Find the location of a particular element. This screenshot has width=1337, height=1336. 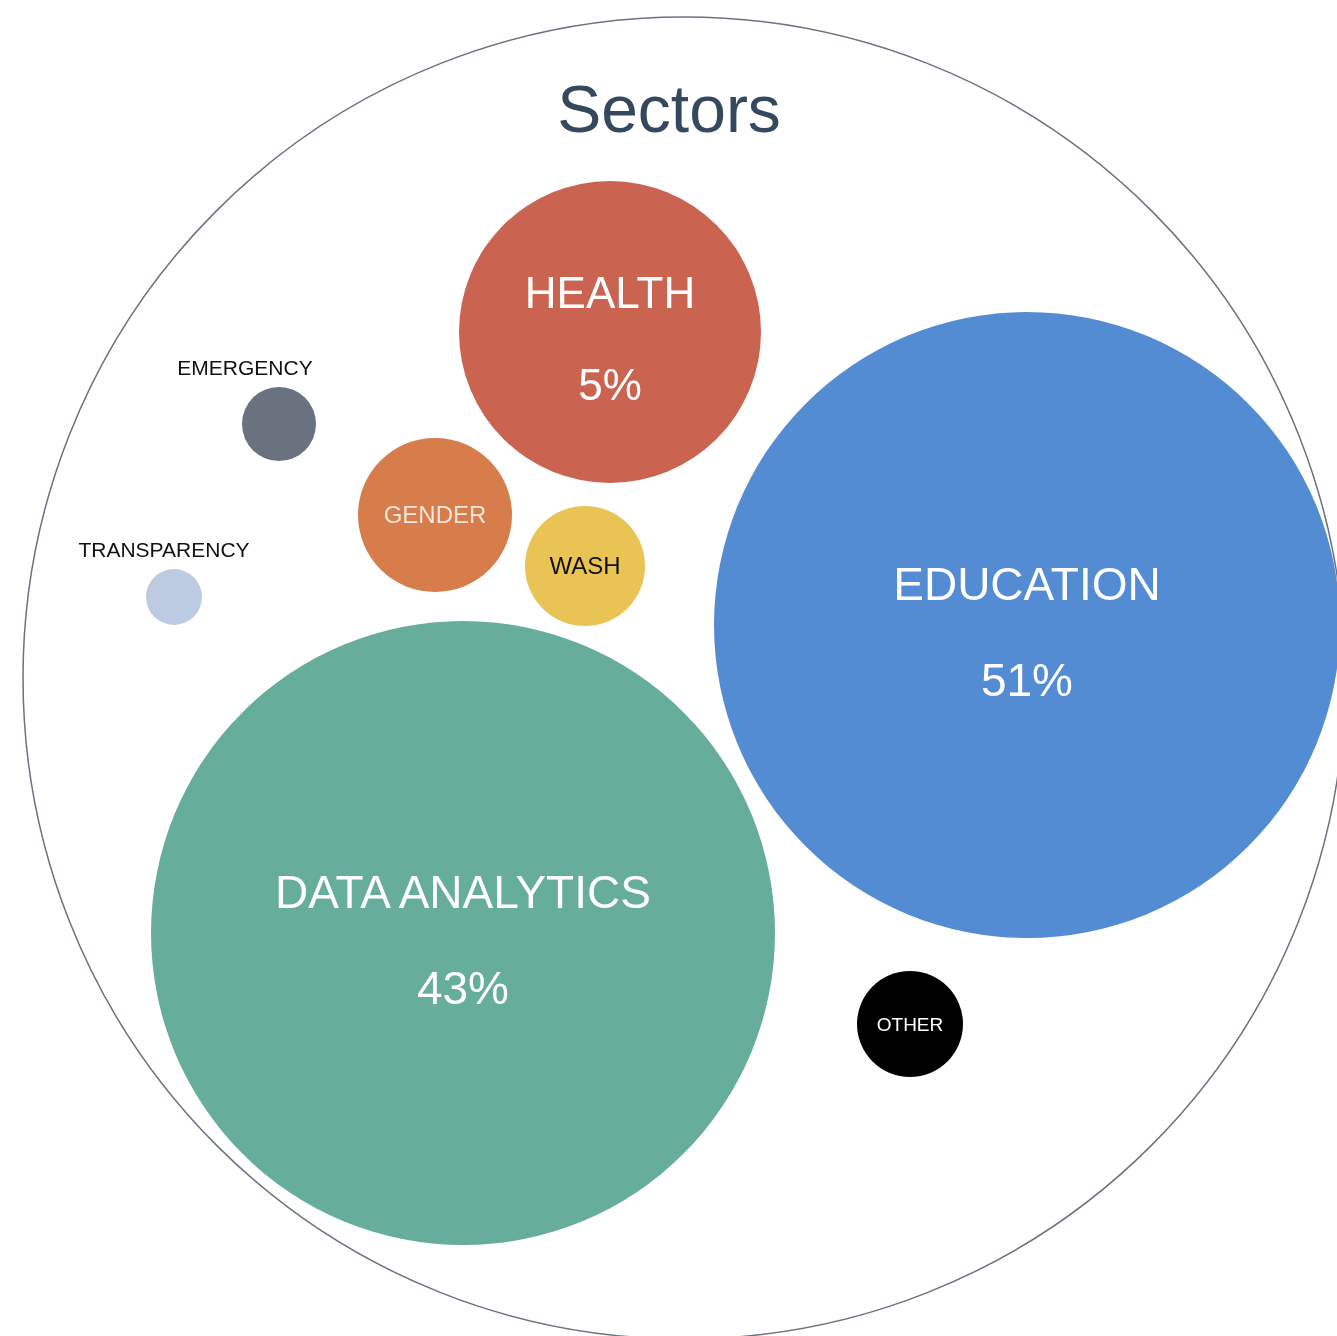

category-label: EMERGENCY is located at coordinates (245, 367).